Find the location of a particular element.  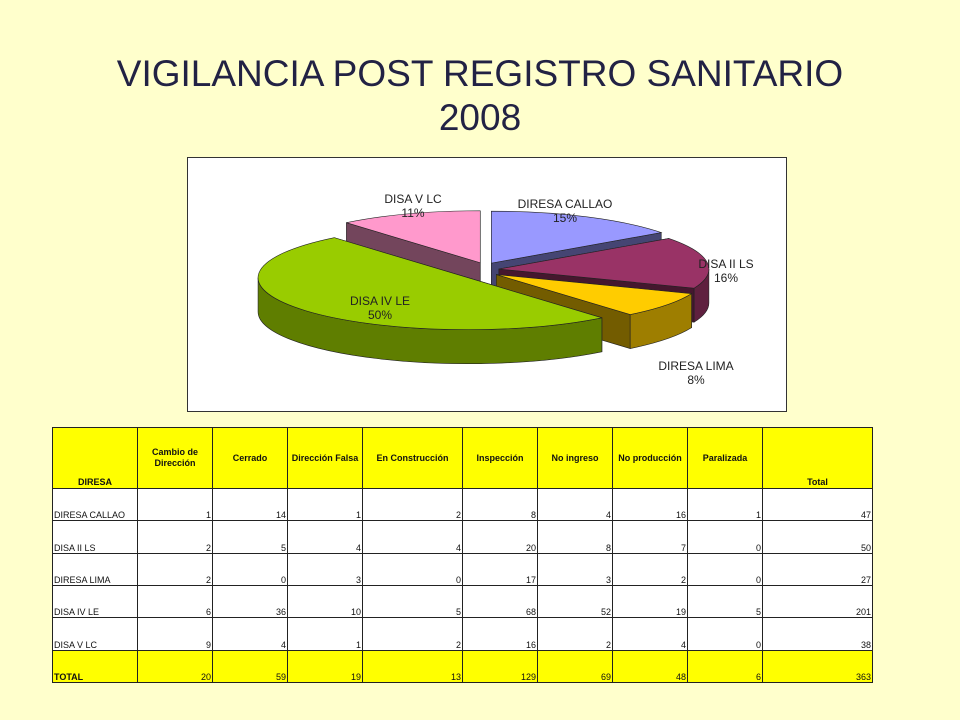

slice-label-name: DISA V LC is located at coordinates (413, 199).